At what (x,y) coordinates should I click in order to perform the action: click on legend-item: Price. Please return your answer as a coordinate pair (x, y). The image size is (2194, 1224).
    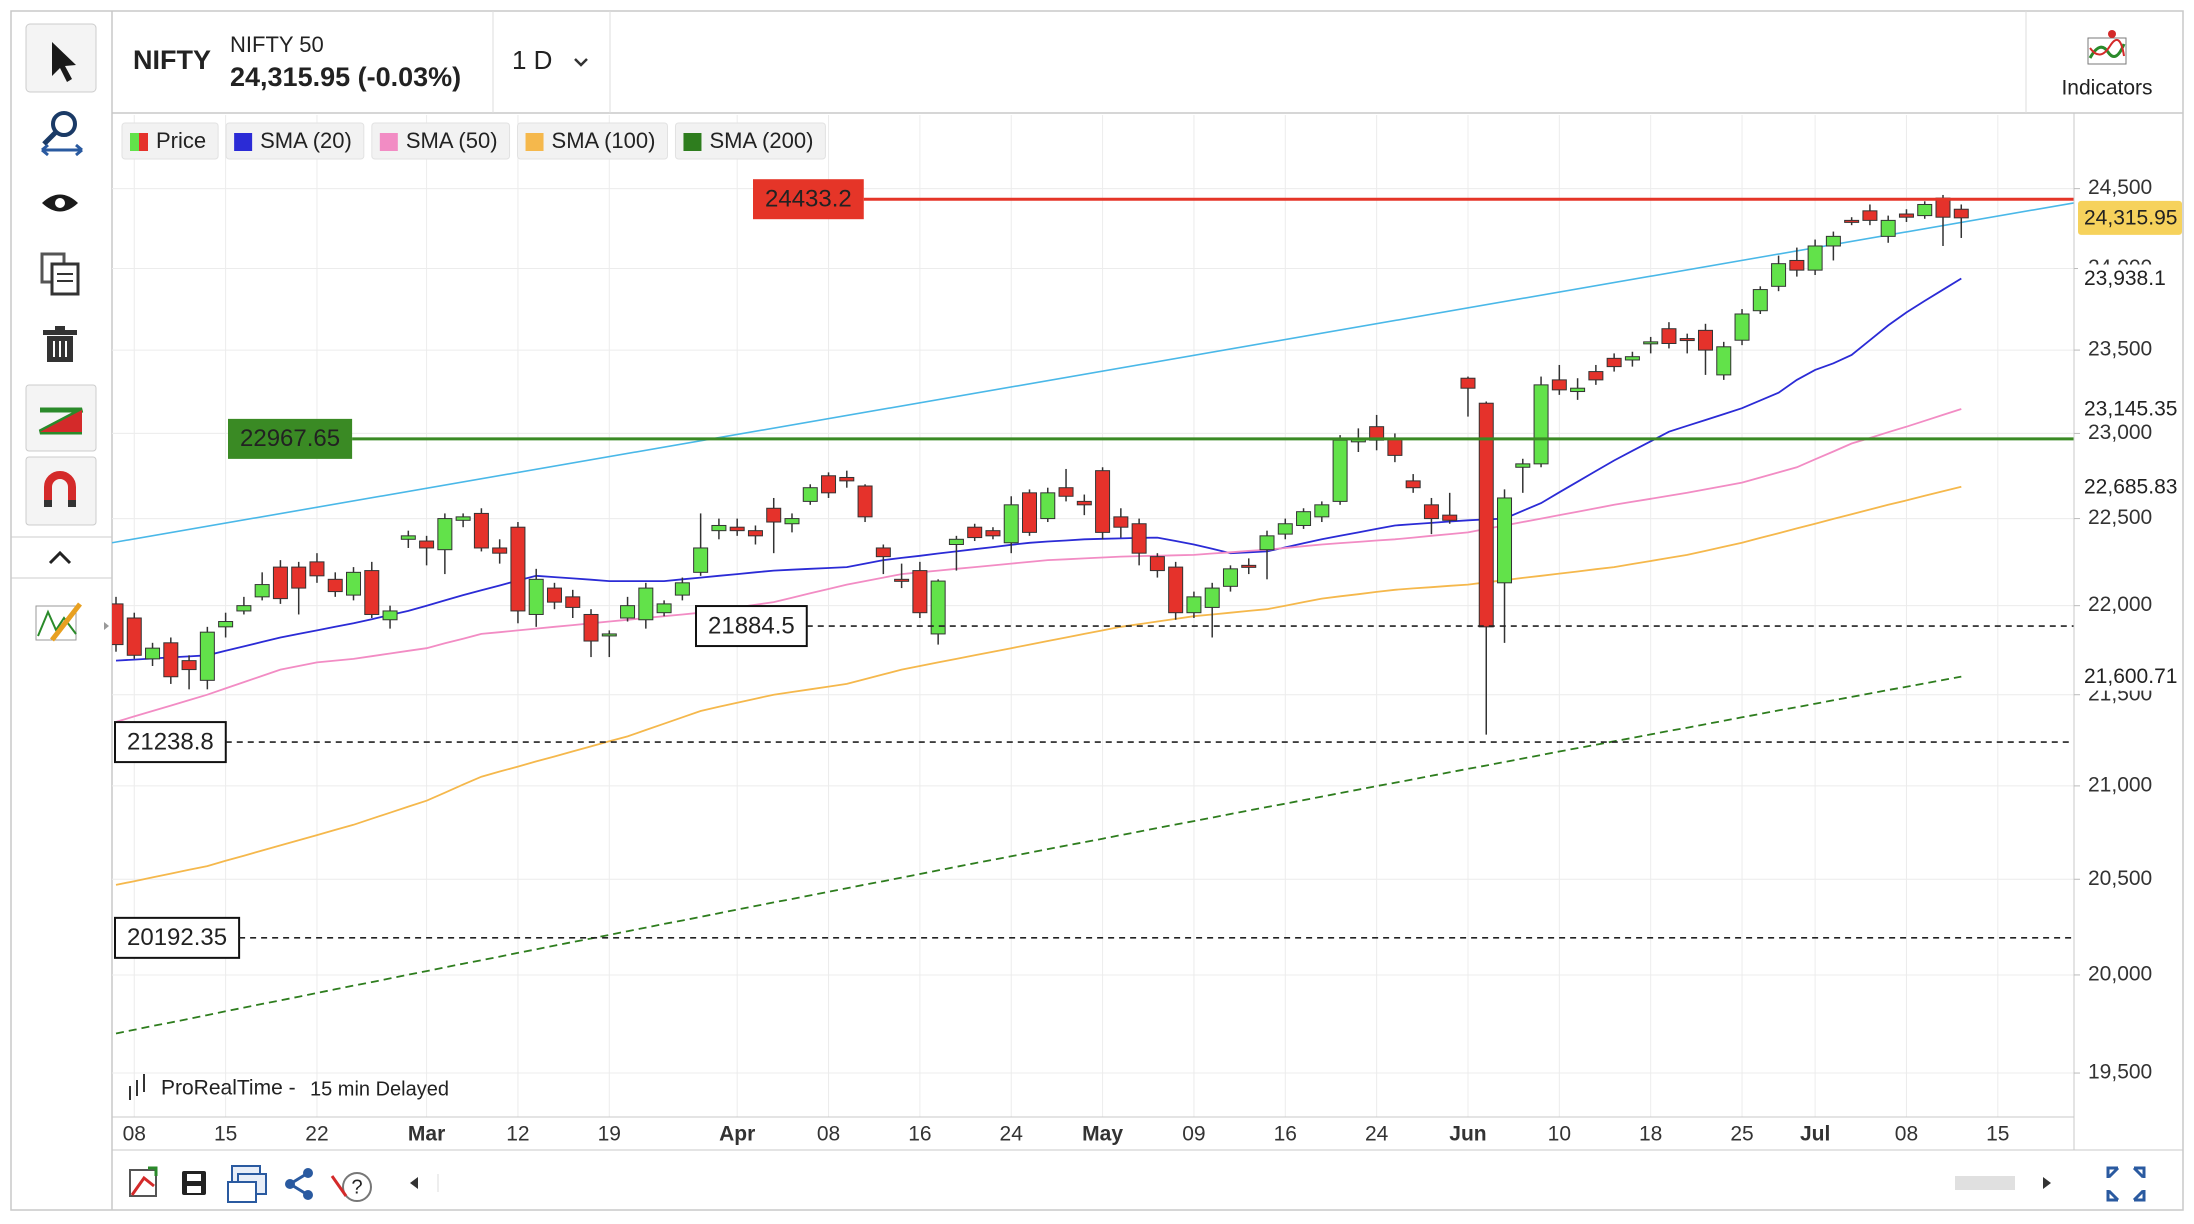
    Looking at the image, I should click on (170, 141).